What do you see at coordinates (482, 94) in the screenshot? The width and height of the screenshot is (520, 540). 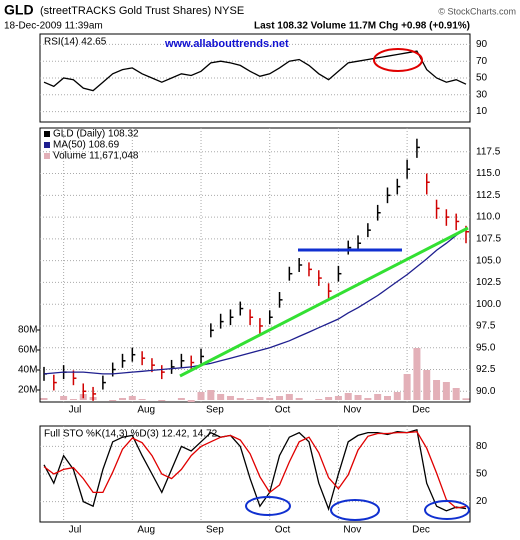 I see `y-tick-label: 30` at bounding box center [482, 94].